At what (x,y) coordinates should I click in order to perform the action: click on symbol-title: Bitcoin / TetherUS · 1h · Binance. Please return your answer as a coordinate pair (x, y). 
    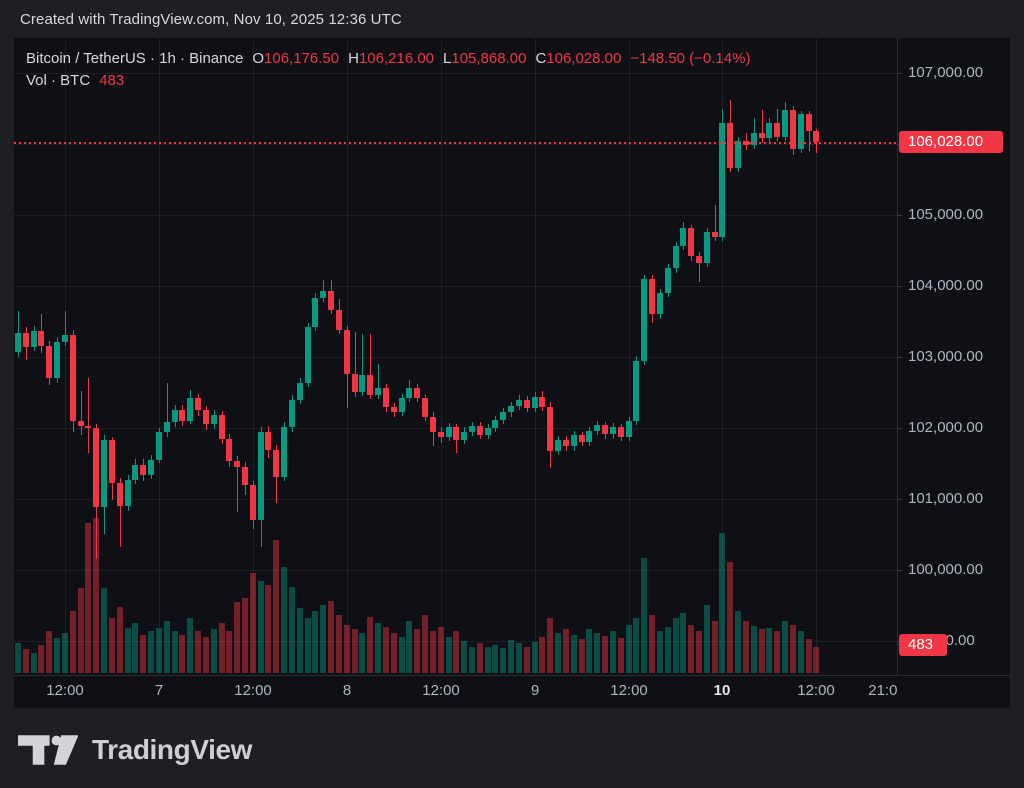
    Looking at the image, I should click on (135, 58).